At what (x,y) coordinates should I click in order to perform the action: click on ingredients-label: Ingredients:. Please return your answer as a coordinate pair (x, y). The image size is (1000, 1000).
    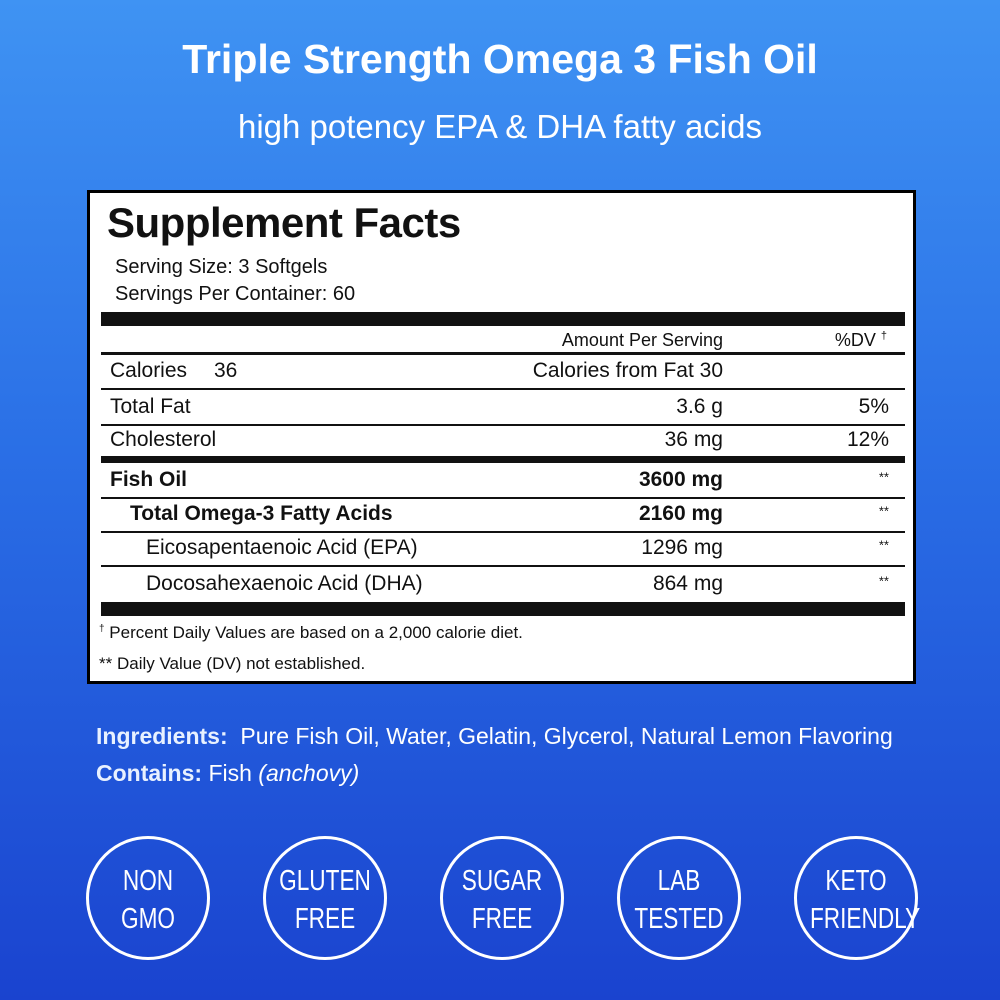
    Looking at the image, I should click on (162, 736).